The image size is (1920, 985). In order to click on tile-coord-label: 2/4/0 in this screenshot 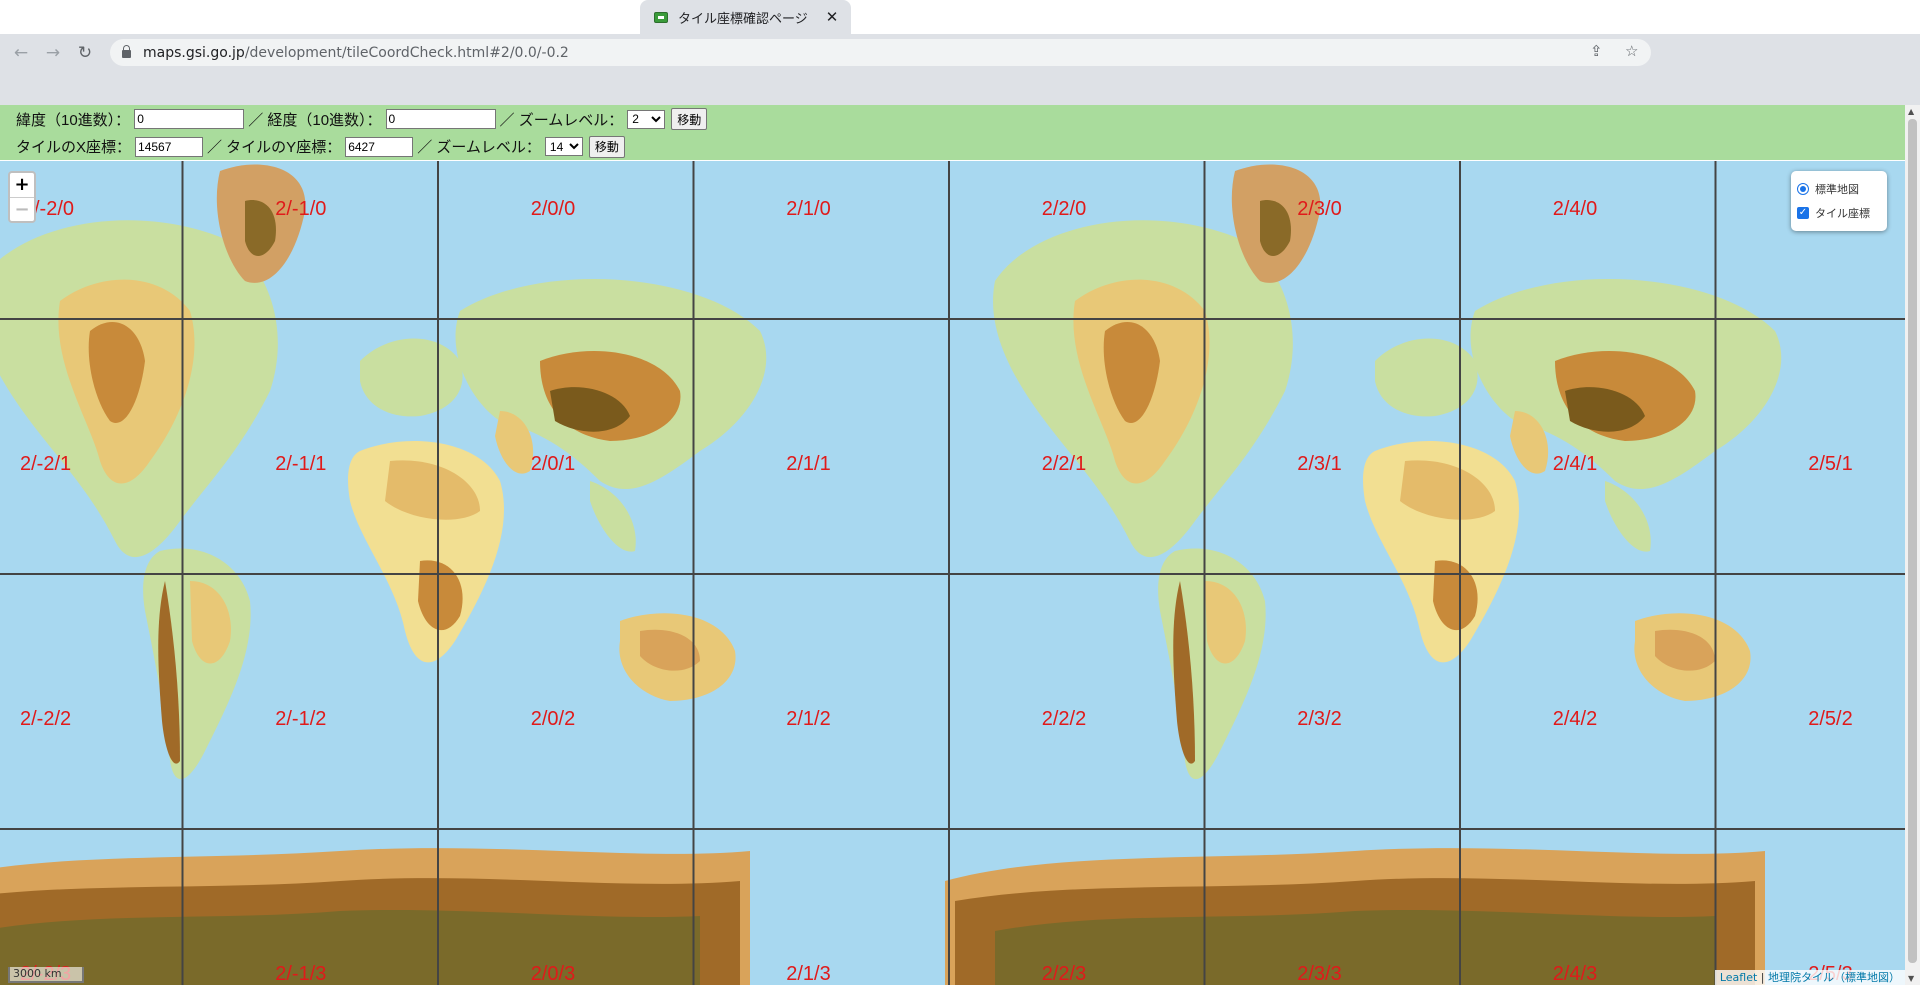, I will do `click(1575, 208)`.